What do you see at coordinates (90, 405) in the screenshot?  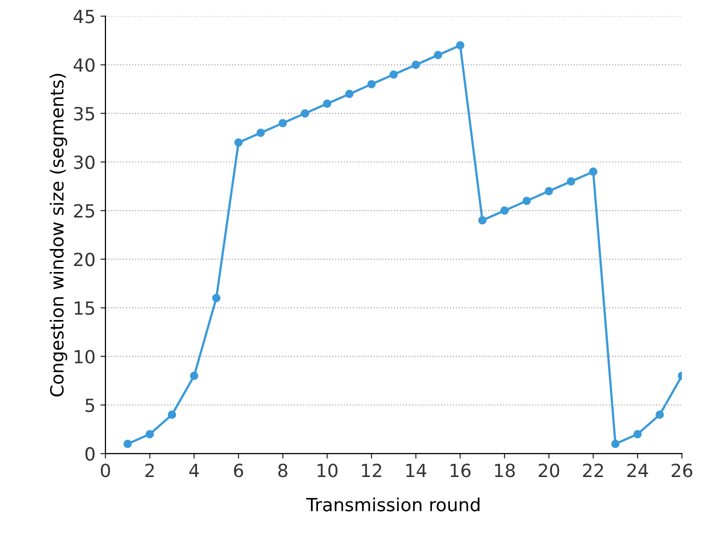 I see `y-tick-label: 5` at bounding box center [90, 405].